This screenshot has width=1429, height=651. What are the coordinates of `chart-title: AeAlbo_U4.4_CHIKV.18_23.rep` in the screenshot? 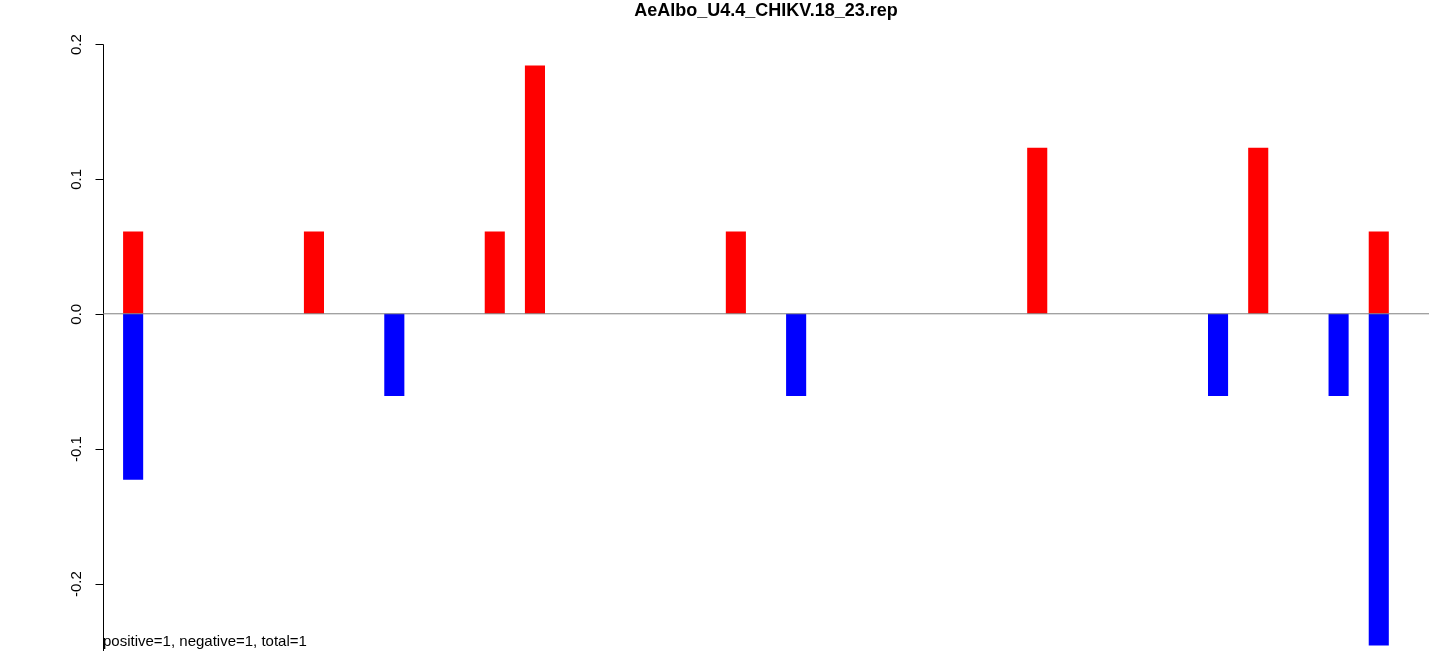 It's located at (766, 10).